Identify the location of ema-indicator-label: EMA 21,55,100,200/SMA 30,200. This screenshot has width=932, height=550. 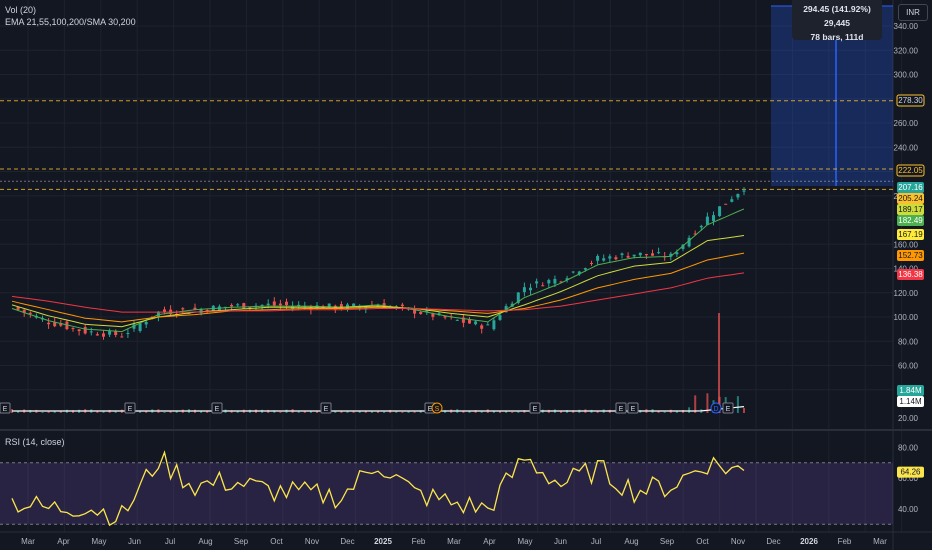
(70, 22).